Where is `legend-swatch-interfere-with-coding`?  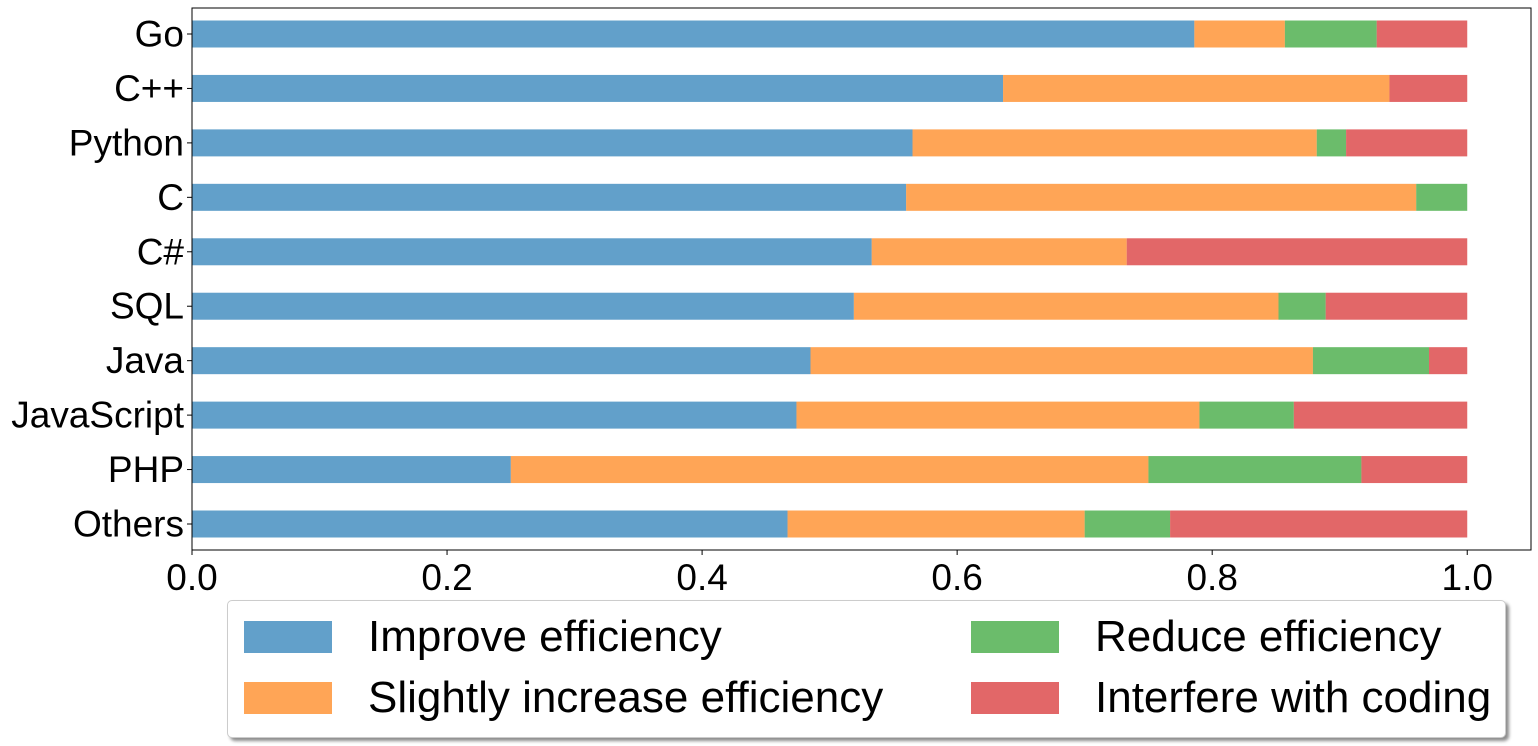
legend-swatch-interfere-with-coding is located at coordinates (1015, 698).